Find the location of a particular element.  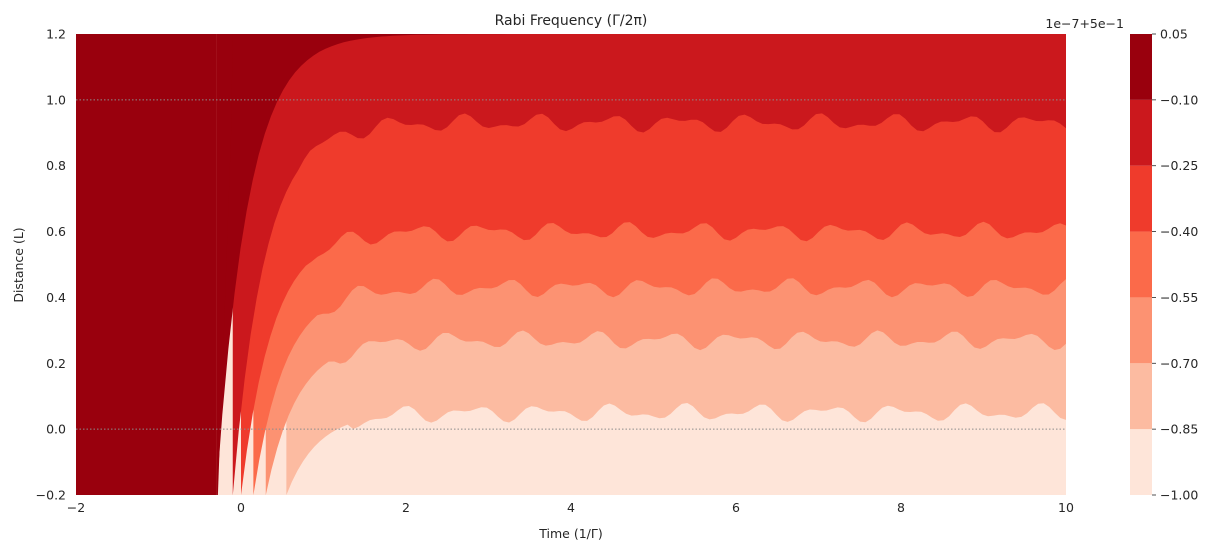

colorbar: 0.05 −0.10 −0.25 −0.40 −0.55 −0.70 −0.85 −1.00 is located at coordinates (1164, 265).